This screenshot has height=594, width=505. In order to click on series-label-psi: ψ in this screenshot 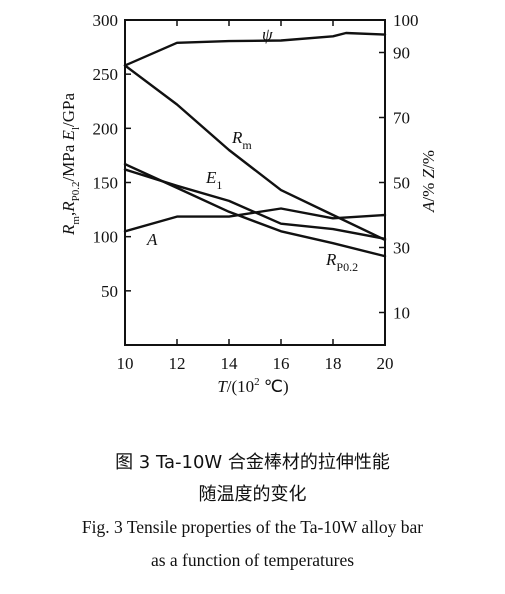, I will do `click(267, 34)`.